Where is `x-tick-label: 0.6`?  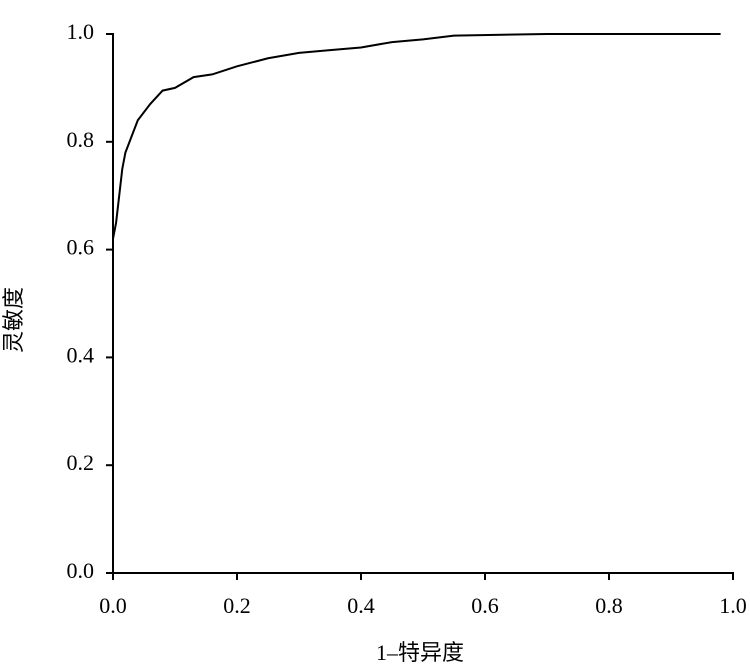
x-tick-label: 0.6 is located at coordinates (485, 605).